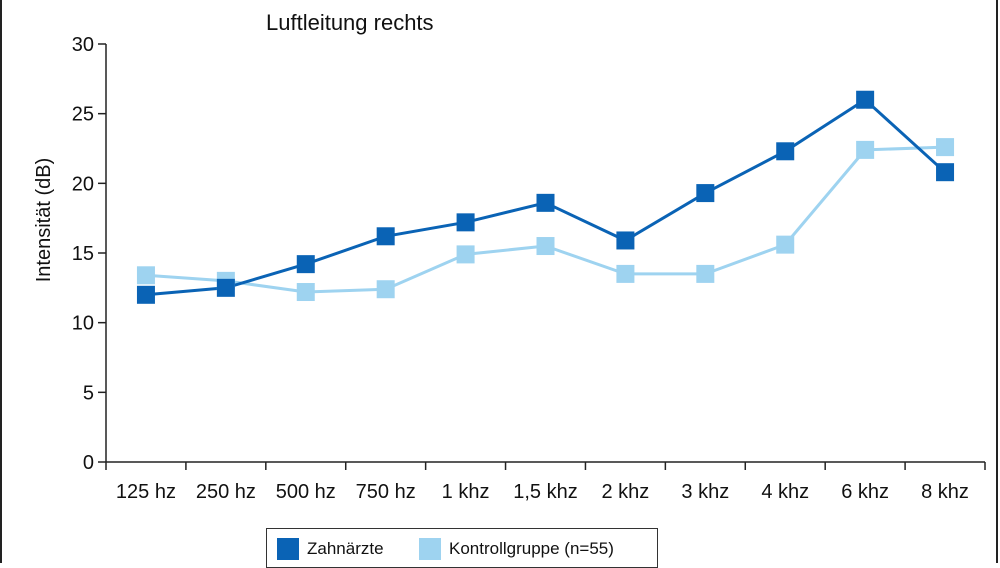 This screenshot has height=568, width=1000. Describe the element at coordinates (945, 492) in the screenshot. I see `x-tick-label: 8 khz` at that location.